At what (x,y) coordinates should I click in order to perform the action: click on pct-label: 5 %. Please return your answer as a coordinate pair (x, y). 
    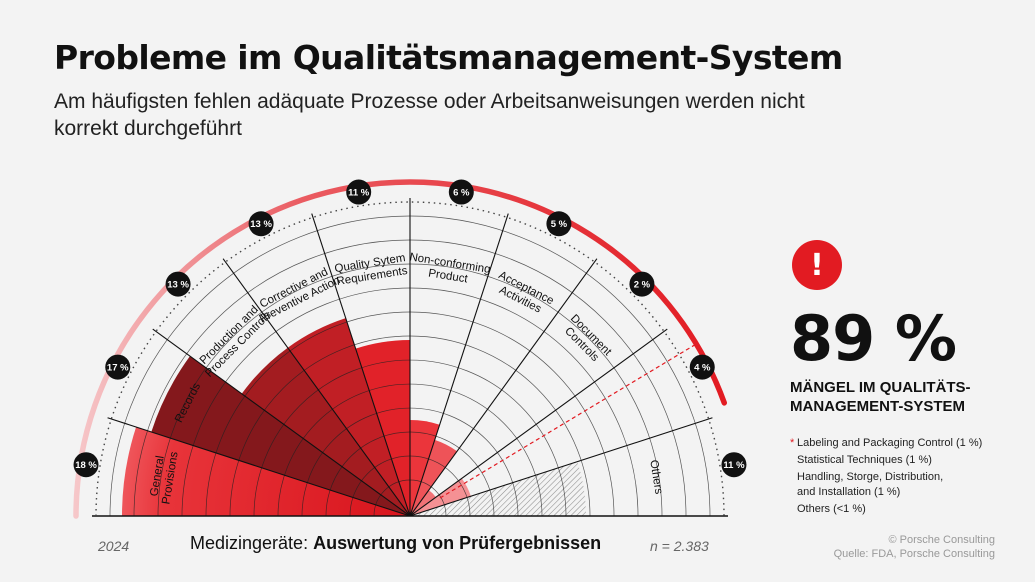
    Looking at the image, I should click on (559, 224).